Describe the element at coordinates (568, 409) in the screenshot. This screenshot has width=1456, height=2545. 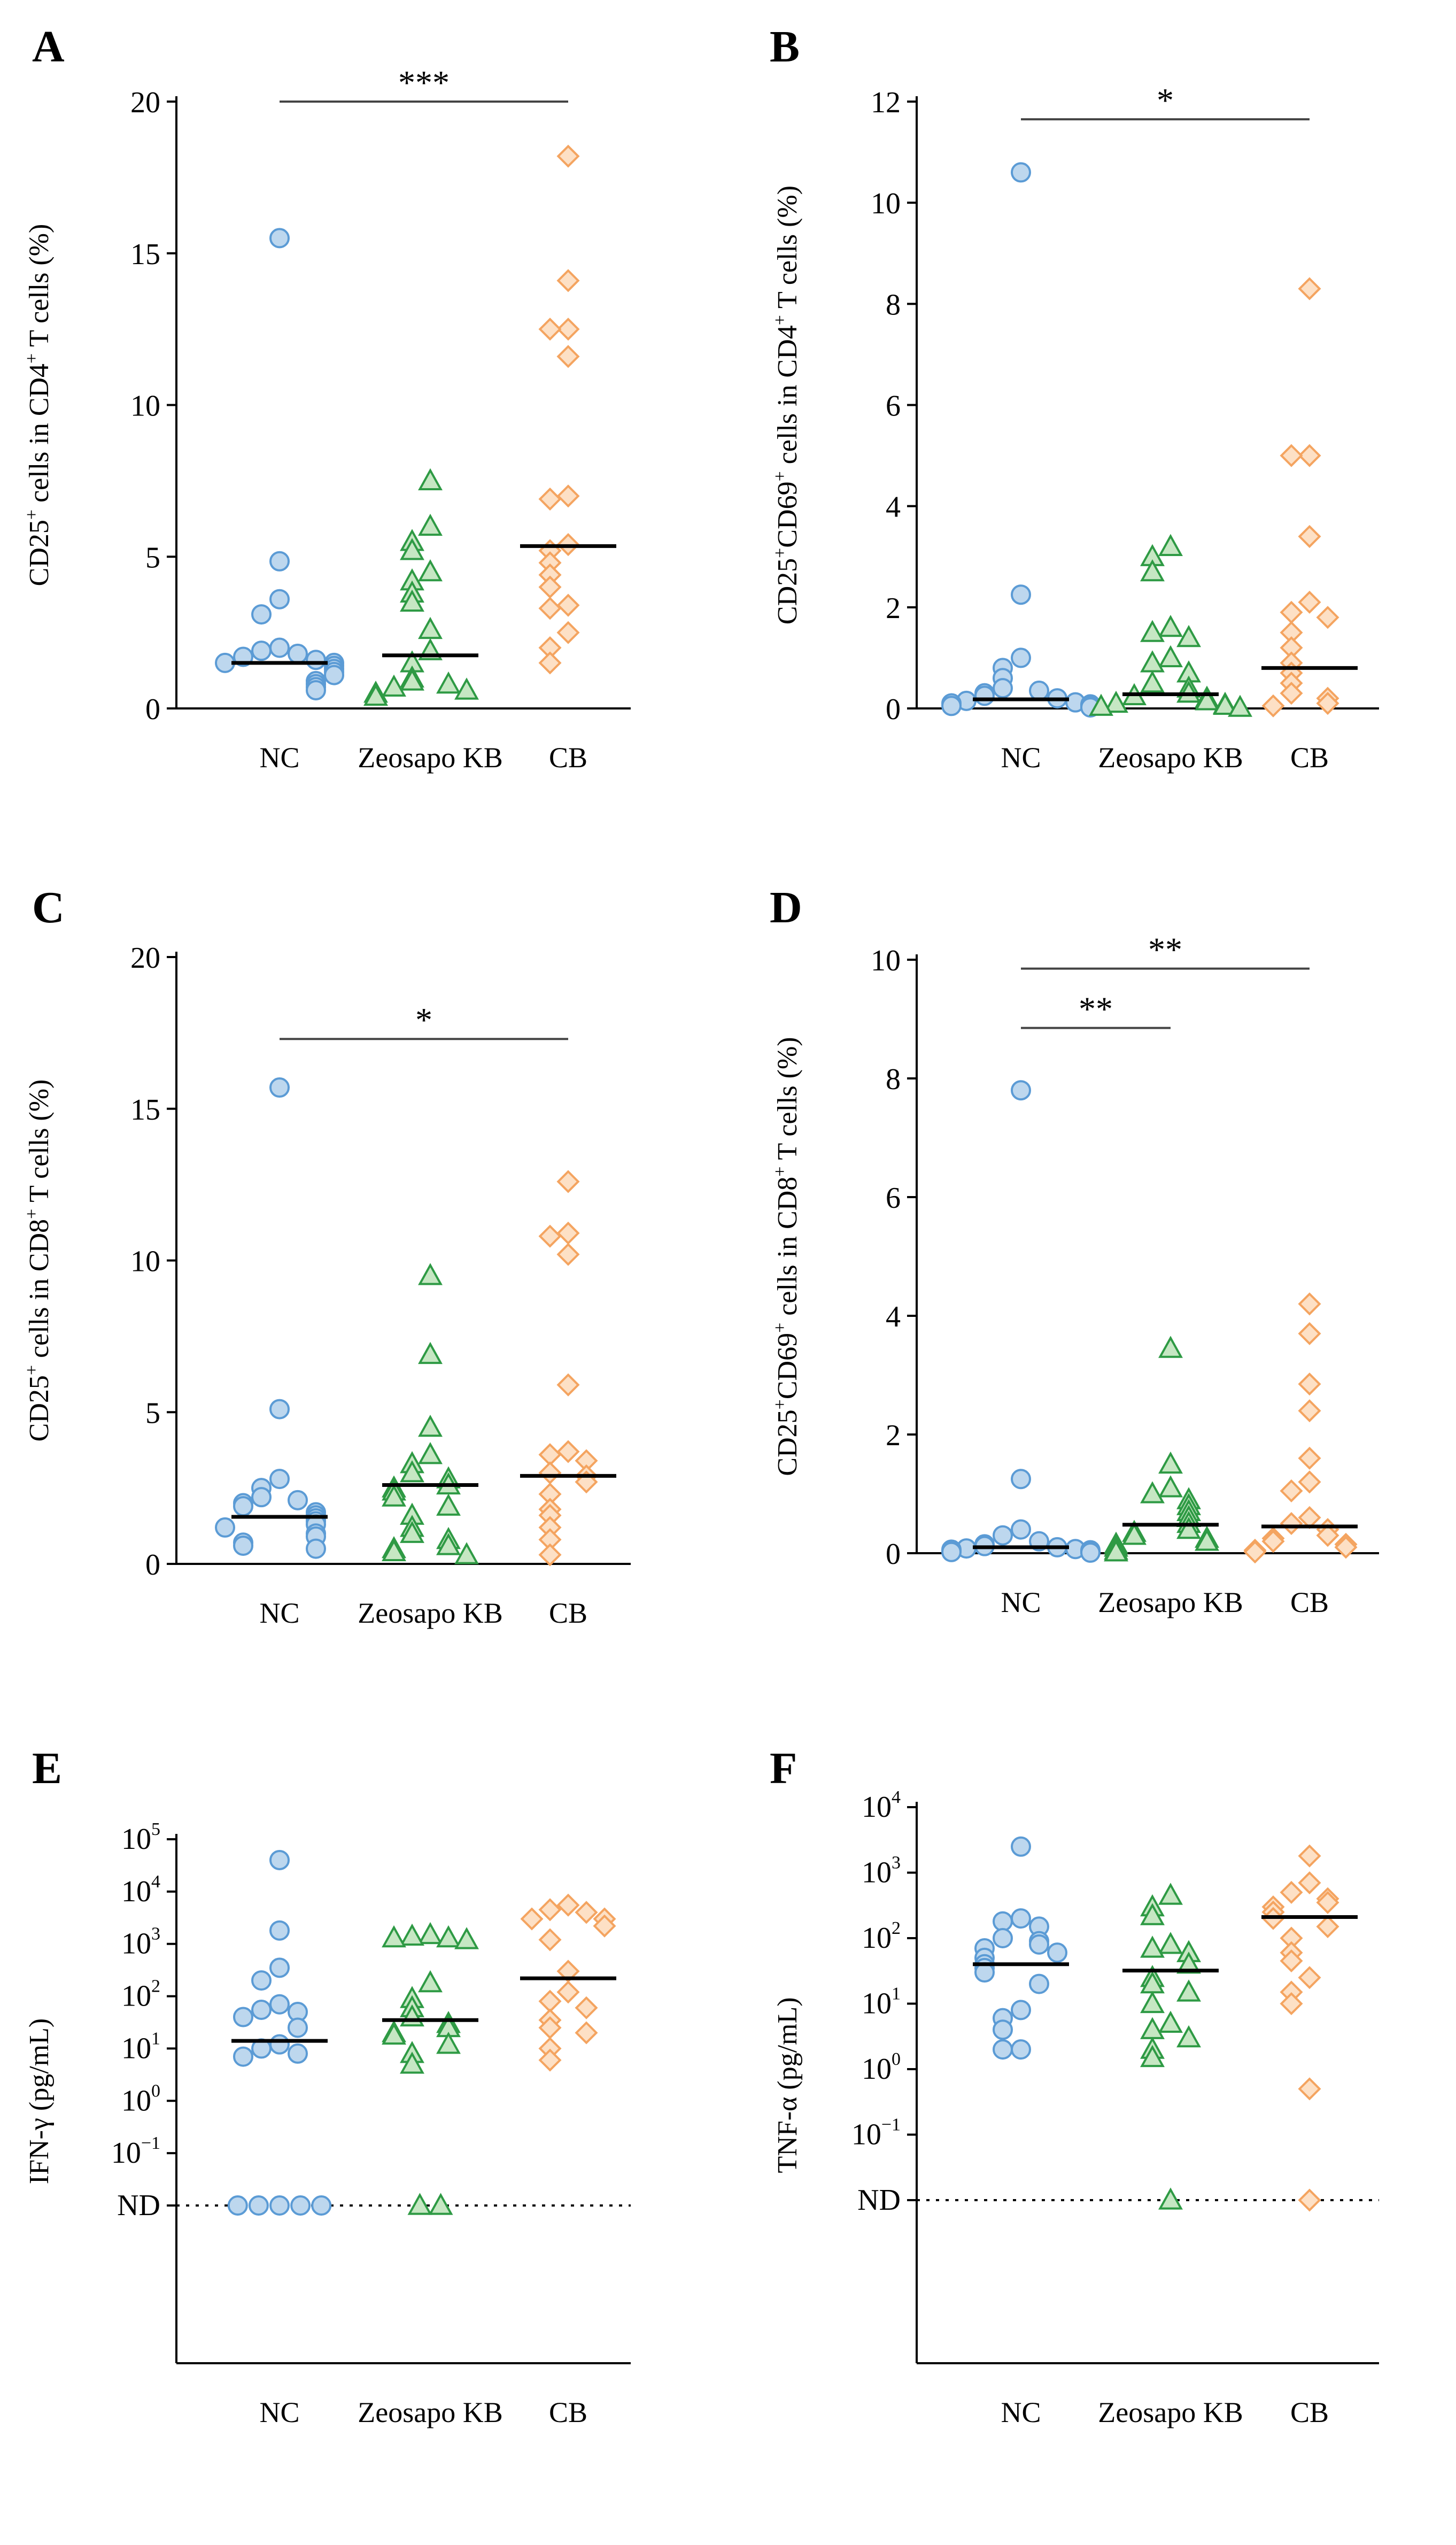
I see `series-cb` at that location.